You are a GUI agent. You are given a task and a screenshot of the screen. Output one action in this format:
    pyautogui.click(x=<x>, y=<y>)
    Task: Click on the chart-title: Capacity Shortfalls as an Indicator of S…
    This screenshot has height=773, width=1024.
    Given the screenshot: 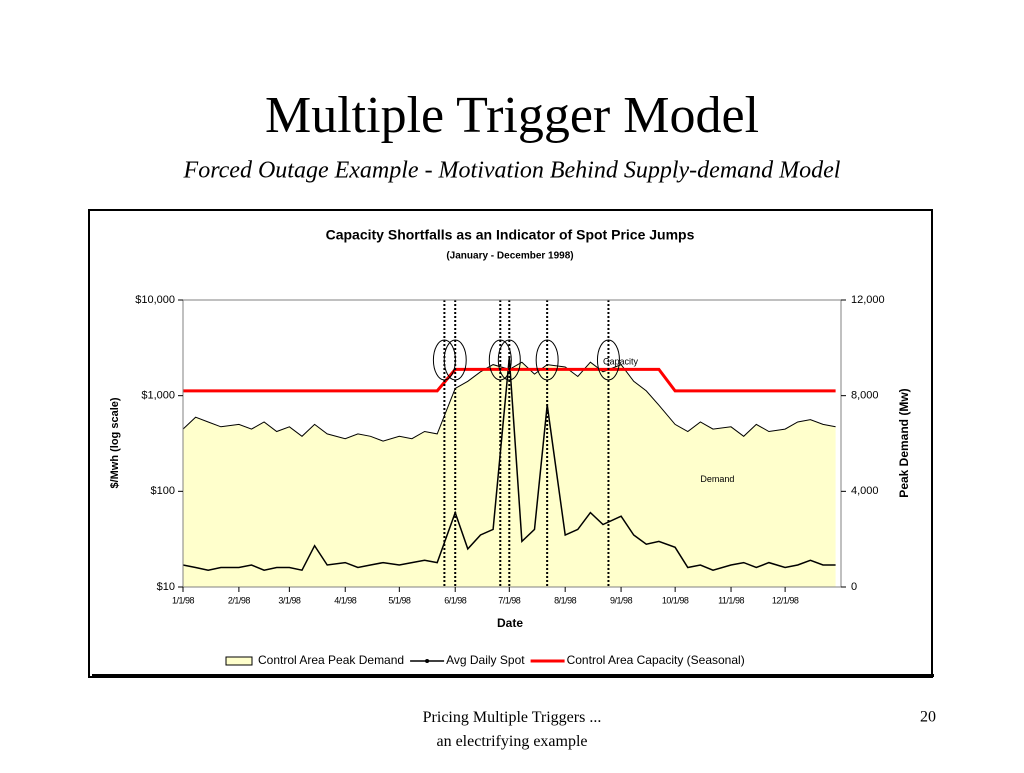 What is the action you would take?
    pyautogui.click(x=510, y=235)
    